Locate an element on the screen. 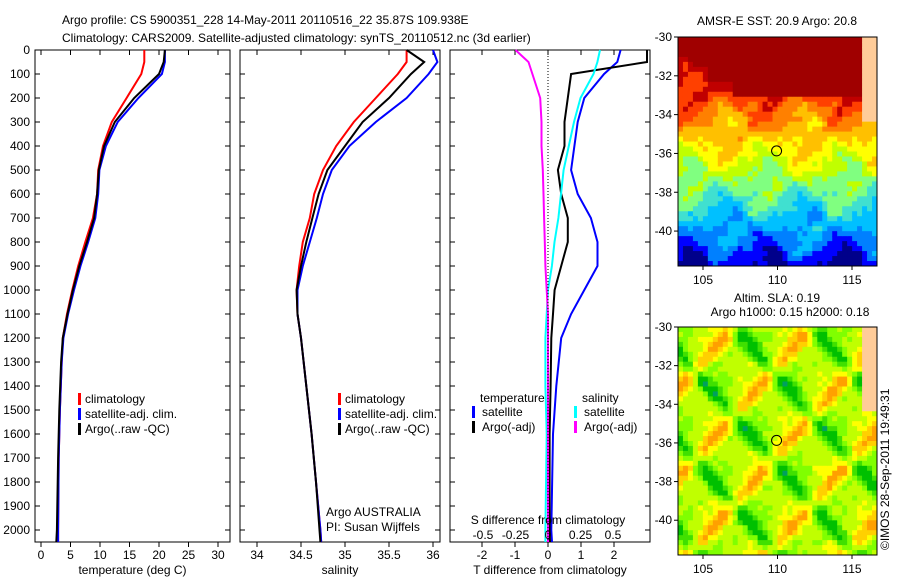 The width and height of the screenshot is (900, 580). x-tick-label: 20 is located at coordinates (159, 555).